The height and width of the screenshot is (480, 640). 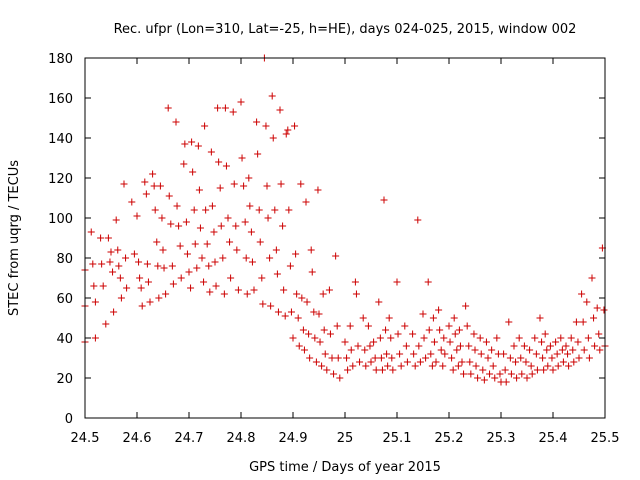 What do you see at coordinates (605, 438) in the screenshot?
I see `x-tick-label: 25.5` at bounding box center [605, 438].